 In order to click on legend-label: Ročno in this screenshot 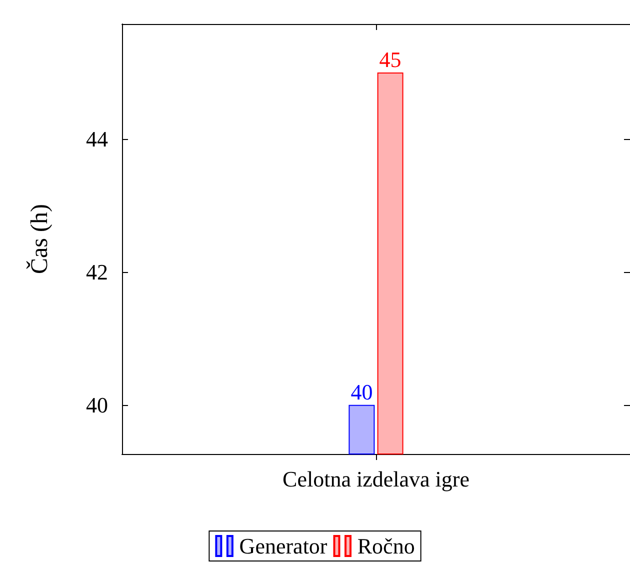, I will do `click(386, 546)`.